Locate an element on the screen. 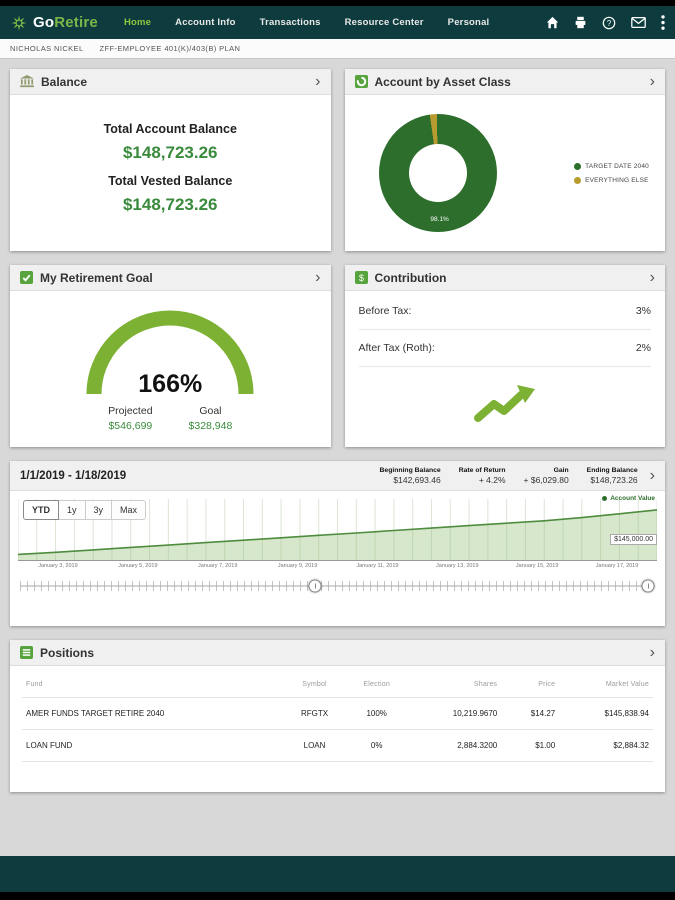 The image size is (675, 900). before-tax-value: 3% is located at coordinates (643, 311).